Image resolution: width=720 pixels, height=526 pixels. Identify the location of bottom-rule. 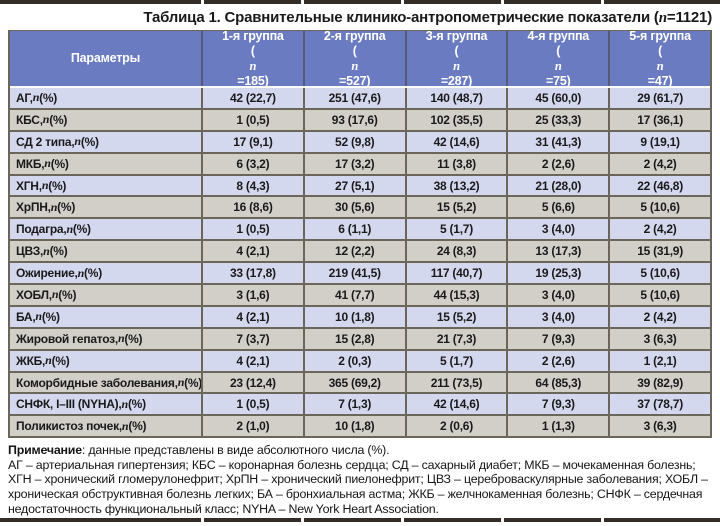
(360, 520).